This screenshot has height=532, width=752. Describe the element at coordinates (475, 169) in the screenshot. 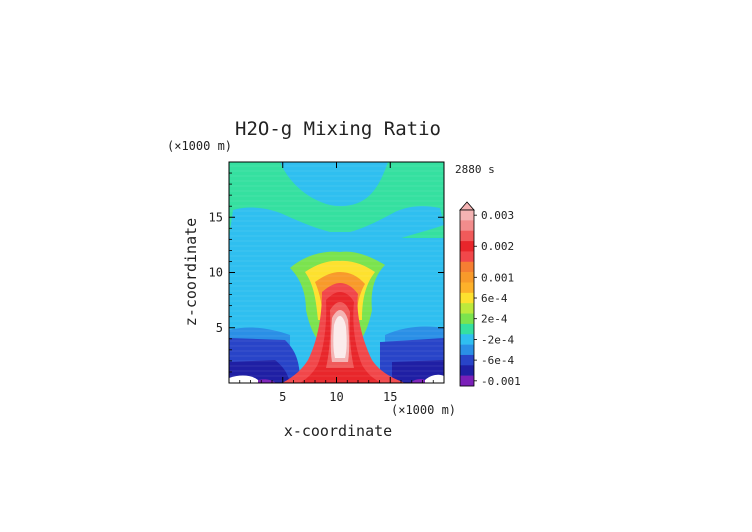

I see `time-label: 2880 s` at that location.